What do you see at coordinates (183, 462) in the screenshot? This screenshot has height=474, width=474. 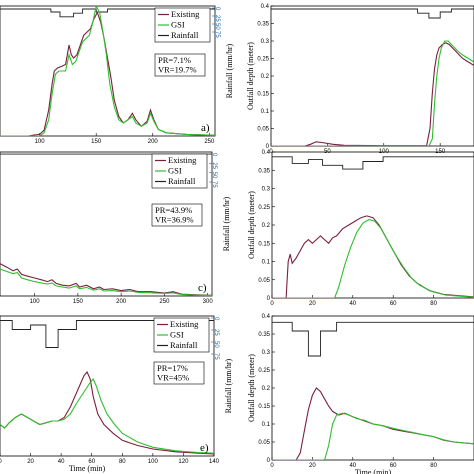 I see `x-tick-label: 120` at bounding box center [183, 462].